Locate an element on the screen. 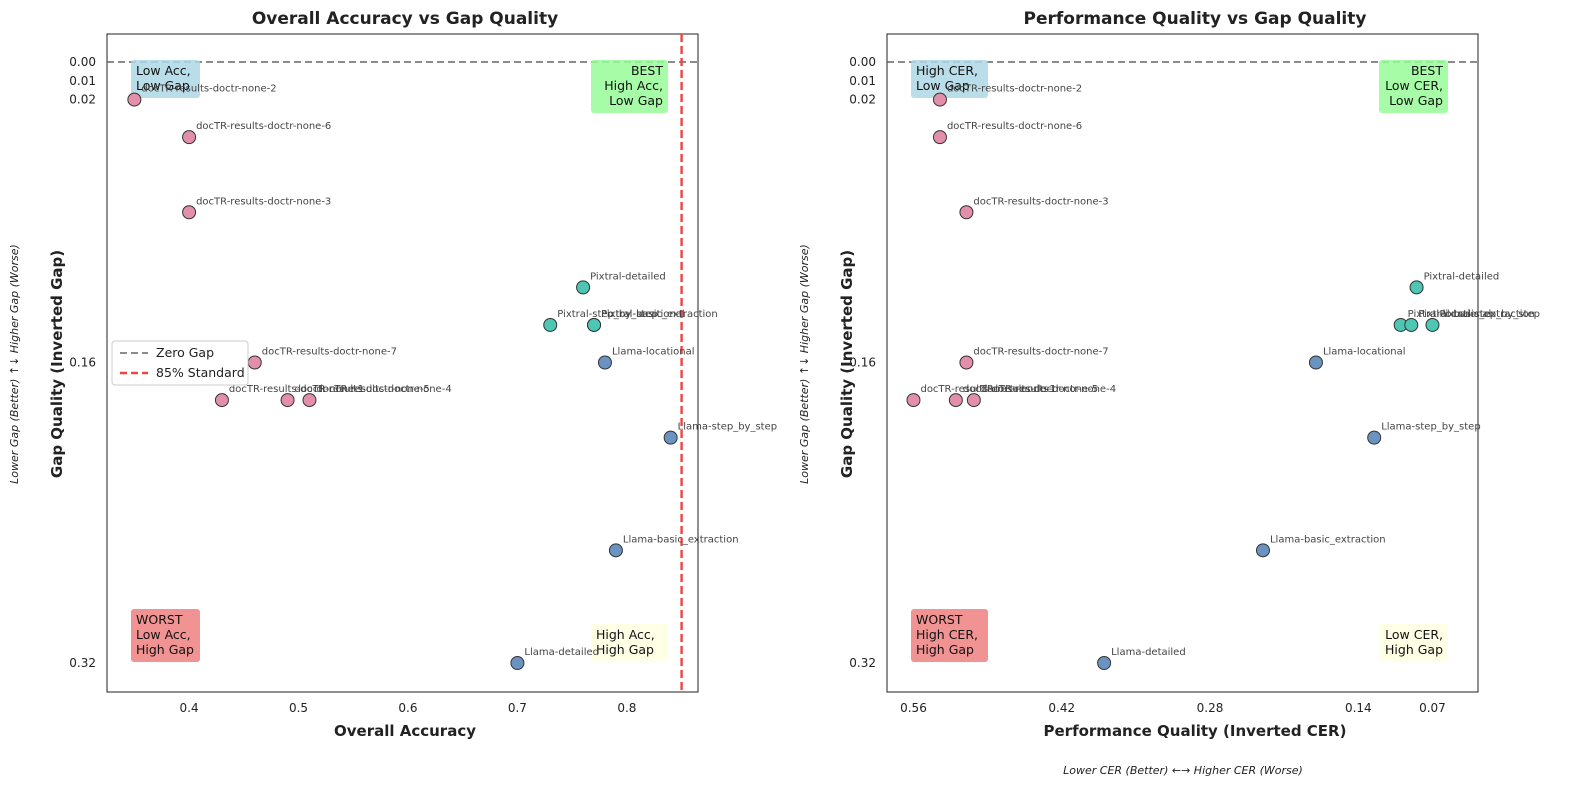  data-point-label: docTR-results-doctr-none-3 is located at coordinates (1040, 201).